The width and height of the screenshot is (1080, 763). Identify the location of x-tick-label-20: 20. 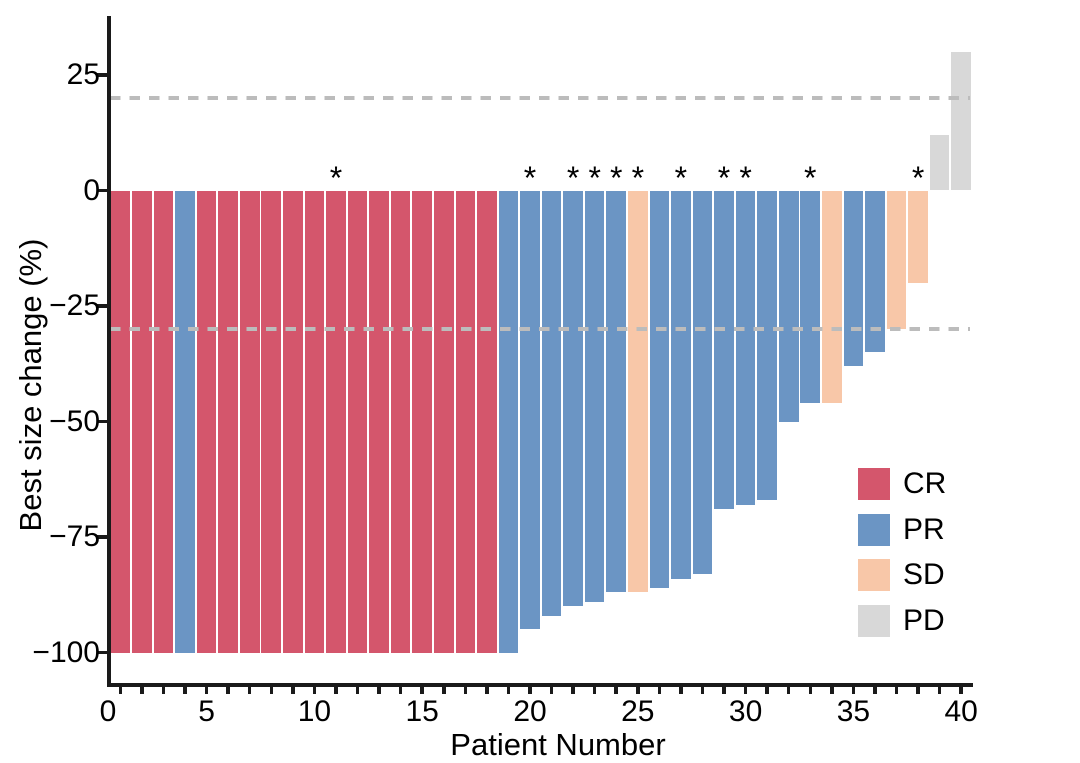
(530, 711).